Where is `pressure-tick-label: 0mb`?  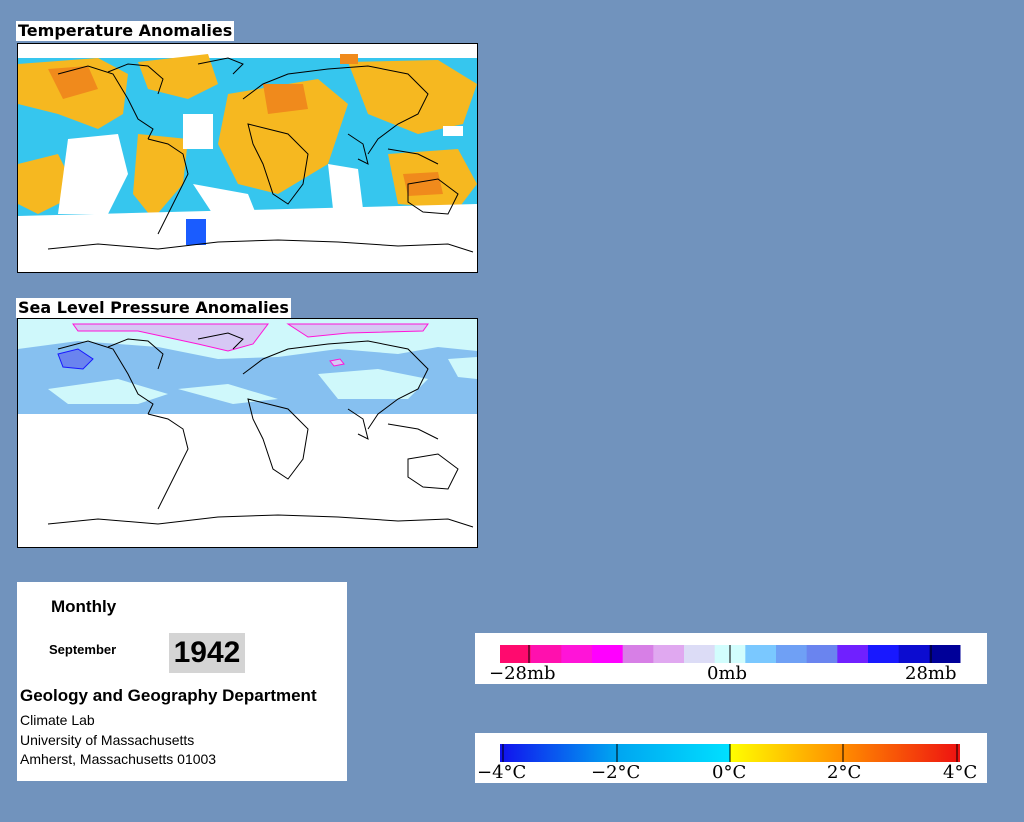
pressure-tick-label: 0mb is located at coordinates (727, 673).